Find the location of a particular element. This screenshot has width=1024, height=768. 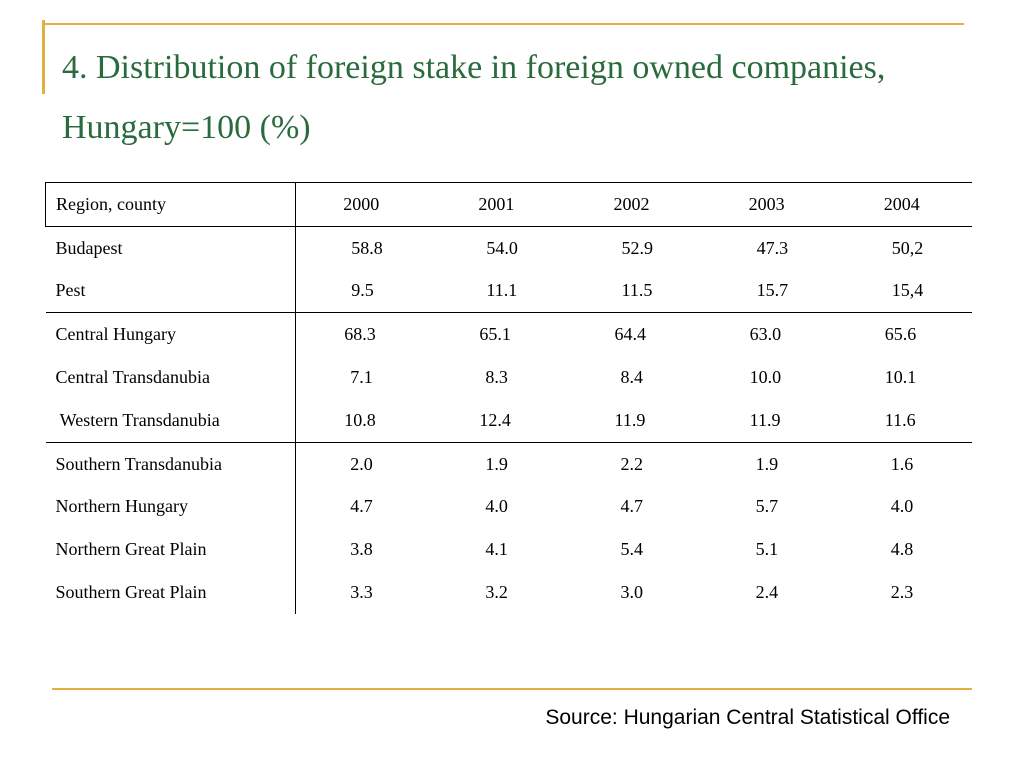

row-label: Northern Hungary is located at coordinates (171, 507).